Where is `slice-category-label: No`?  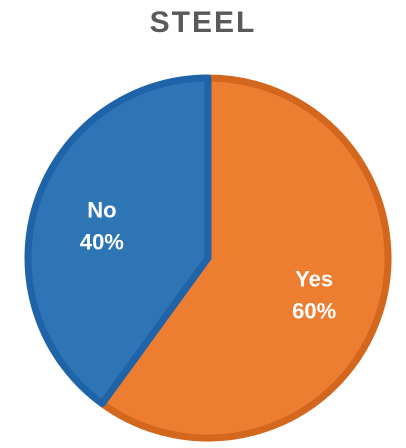 slice-category-label: No is located at coordinates (101, 210).